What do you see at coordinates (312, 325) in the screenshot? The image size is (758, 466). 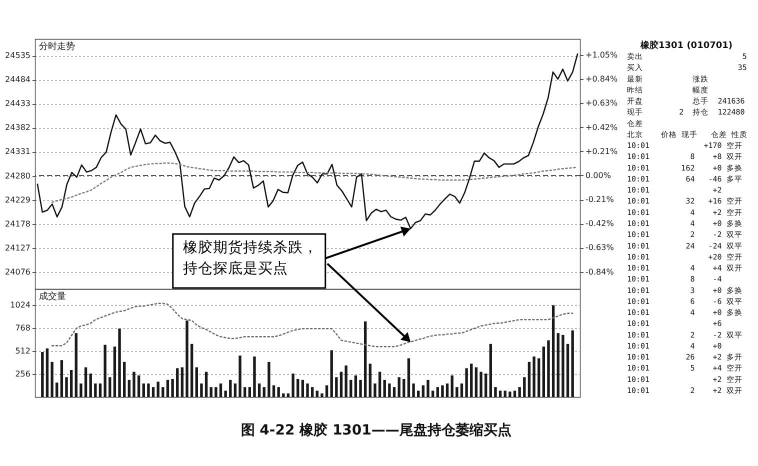 I see `line-series` at bounding box center [312, 325].